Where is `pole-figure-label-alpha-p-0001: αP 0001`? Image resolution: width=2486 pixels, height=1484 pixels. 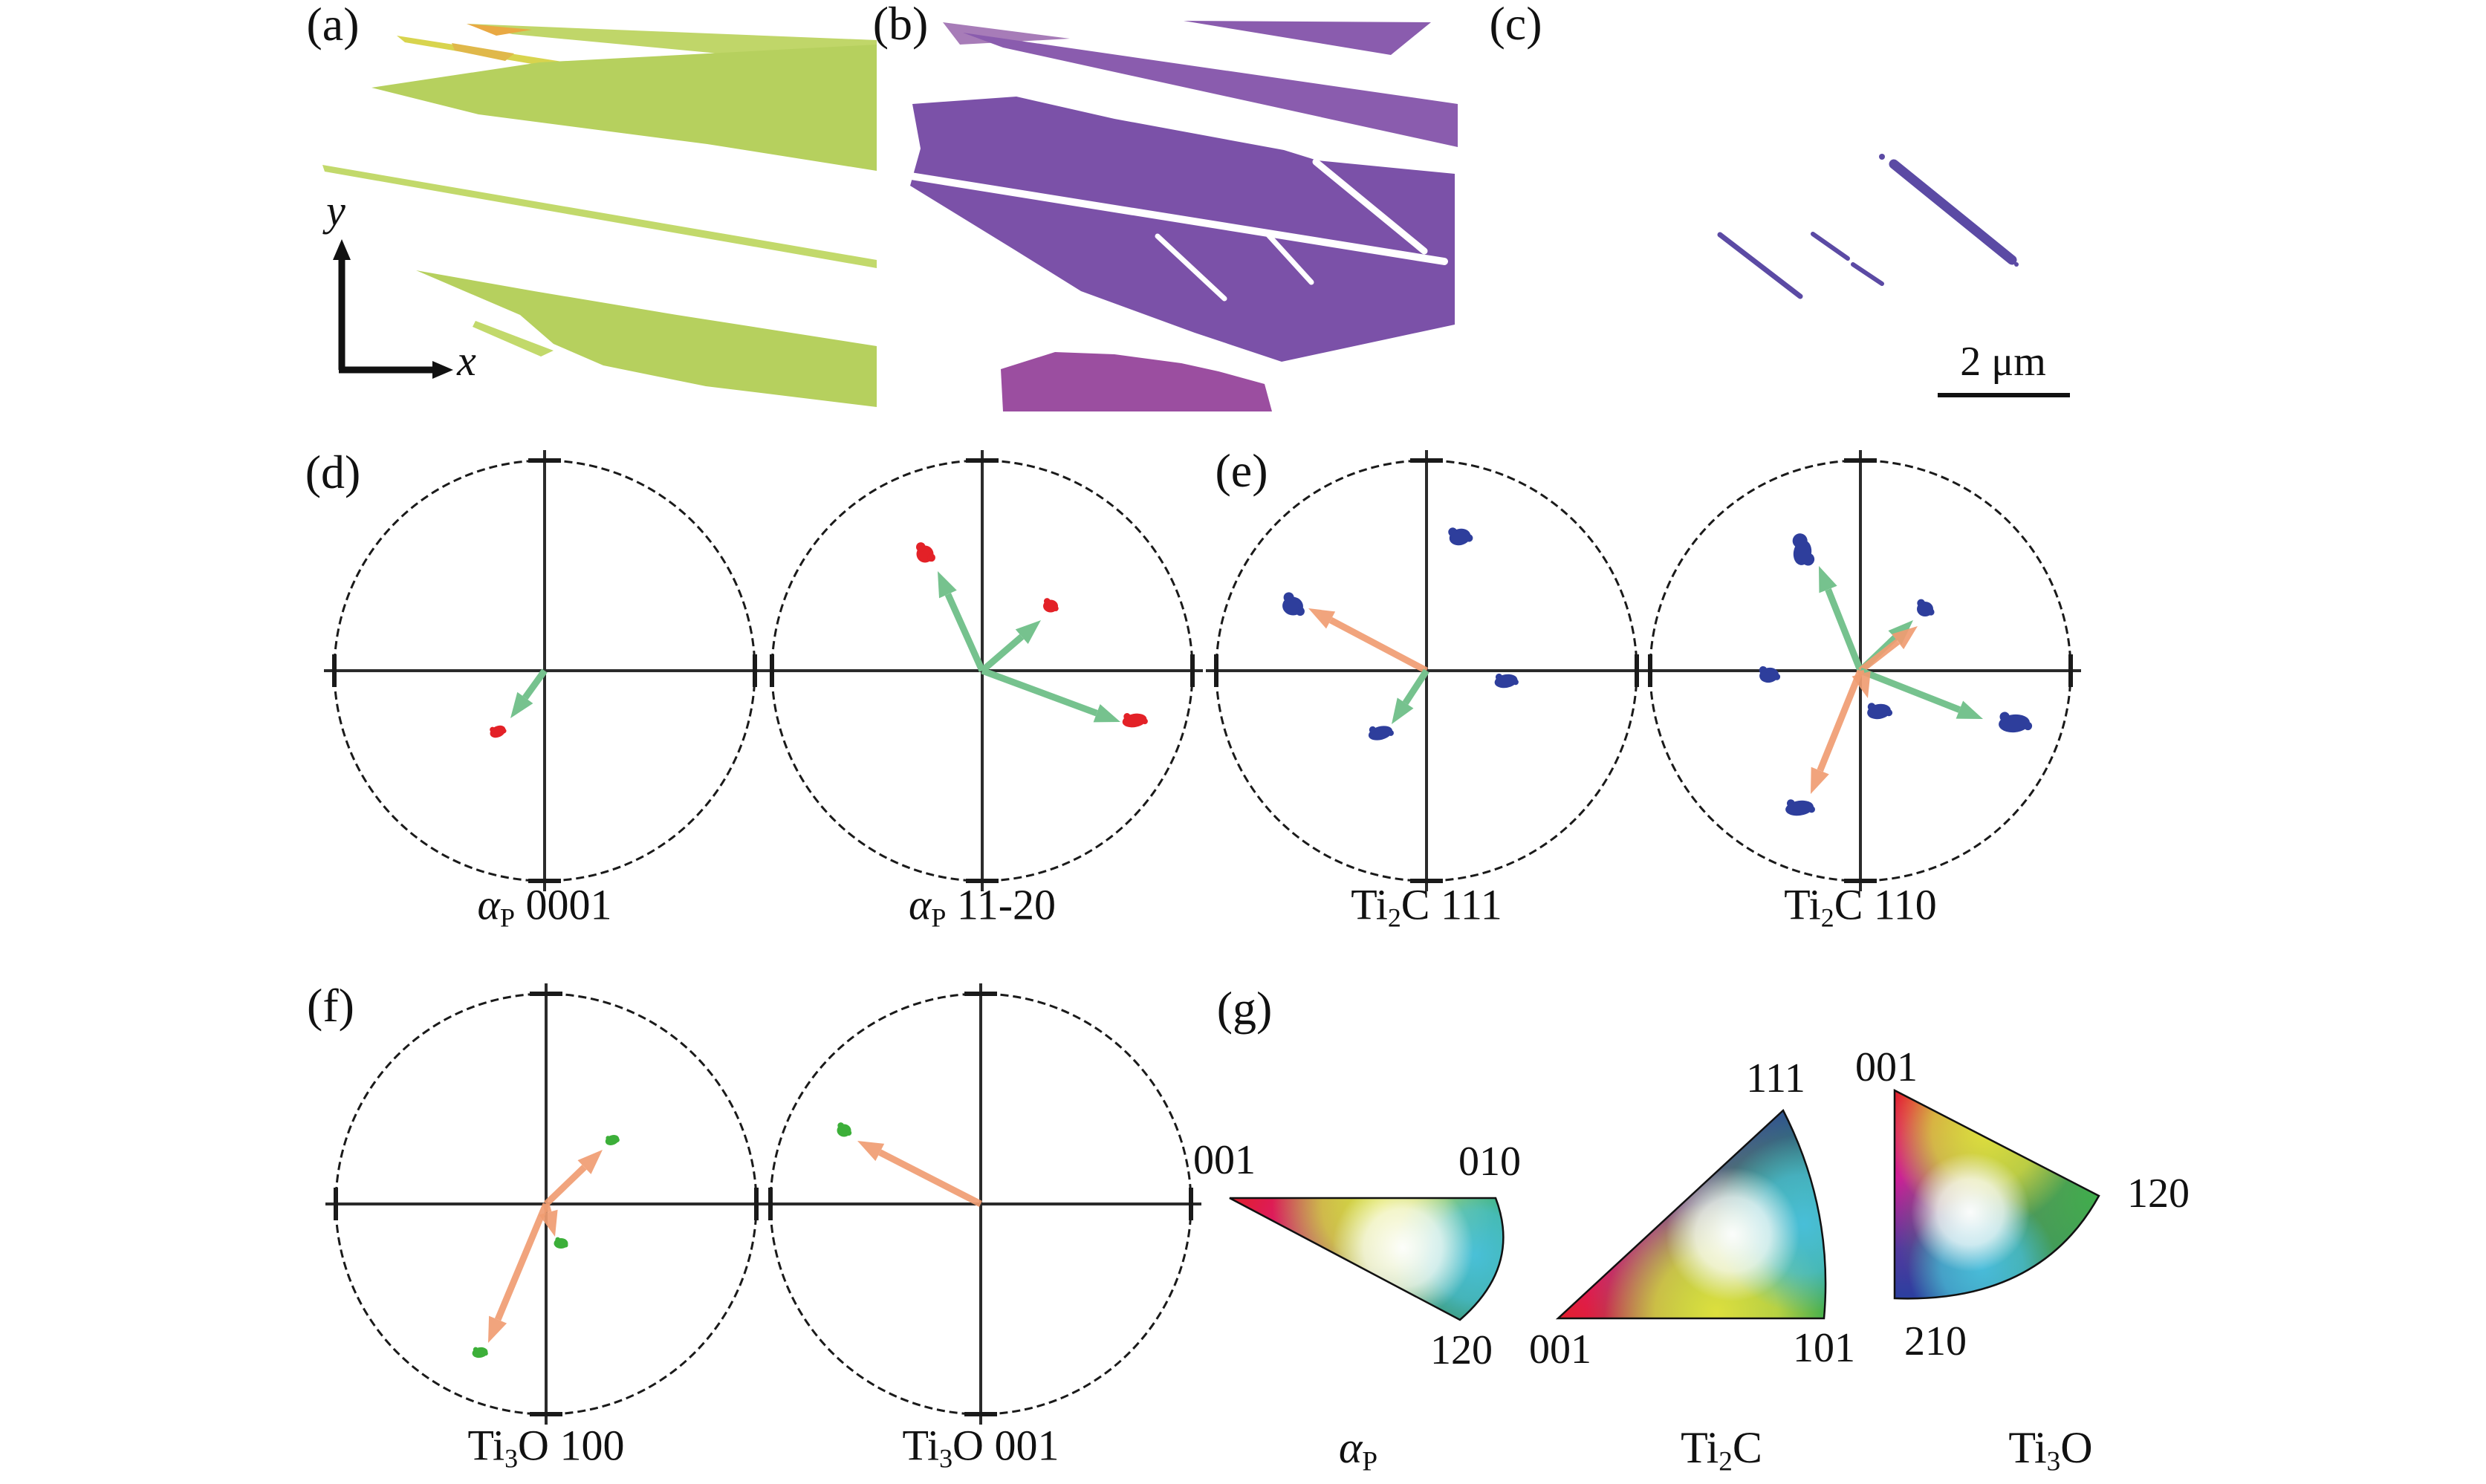
pole-figure-label-alpha-p-0001: αP 0001 is located at coordinates (545, 907).